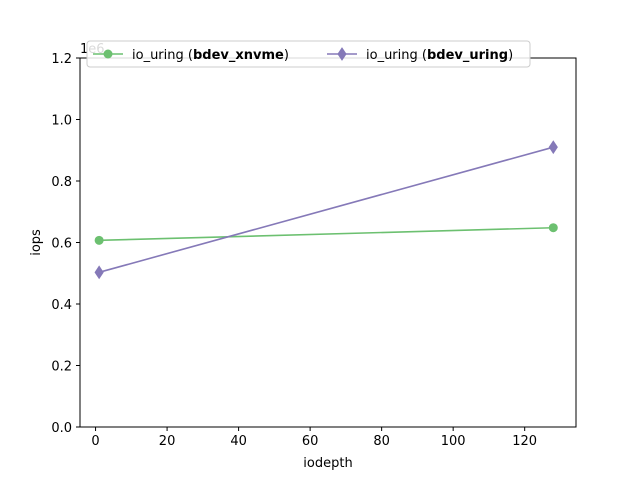 This screenshot has height=480, width=640. What do you see at coordinates (95, 441) in the screenshot?
I see `x-tick-label: 0` at bounding box center [95, 441].